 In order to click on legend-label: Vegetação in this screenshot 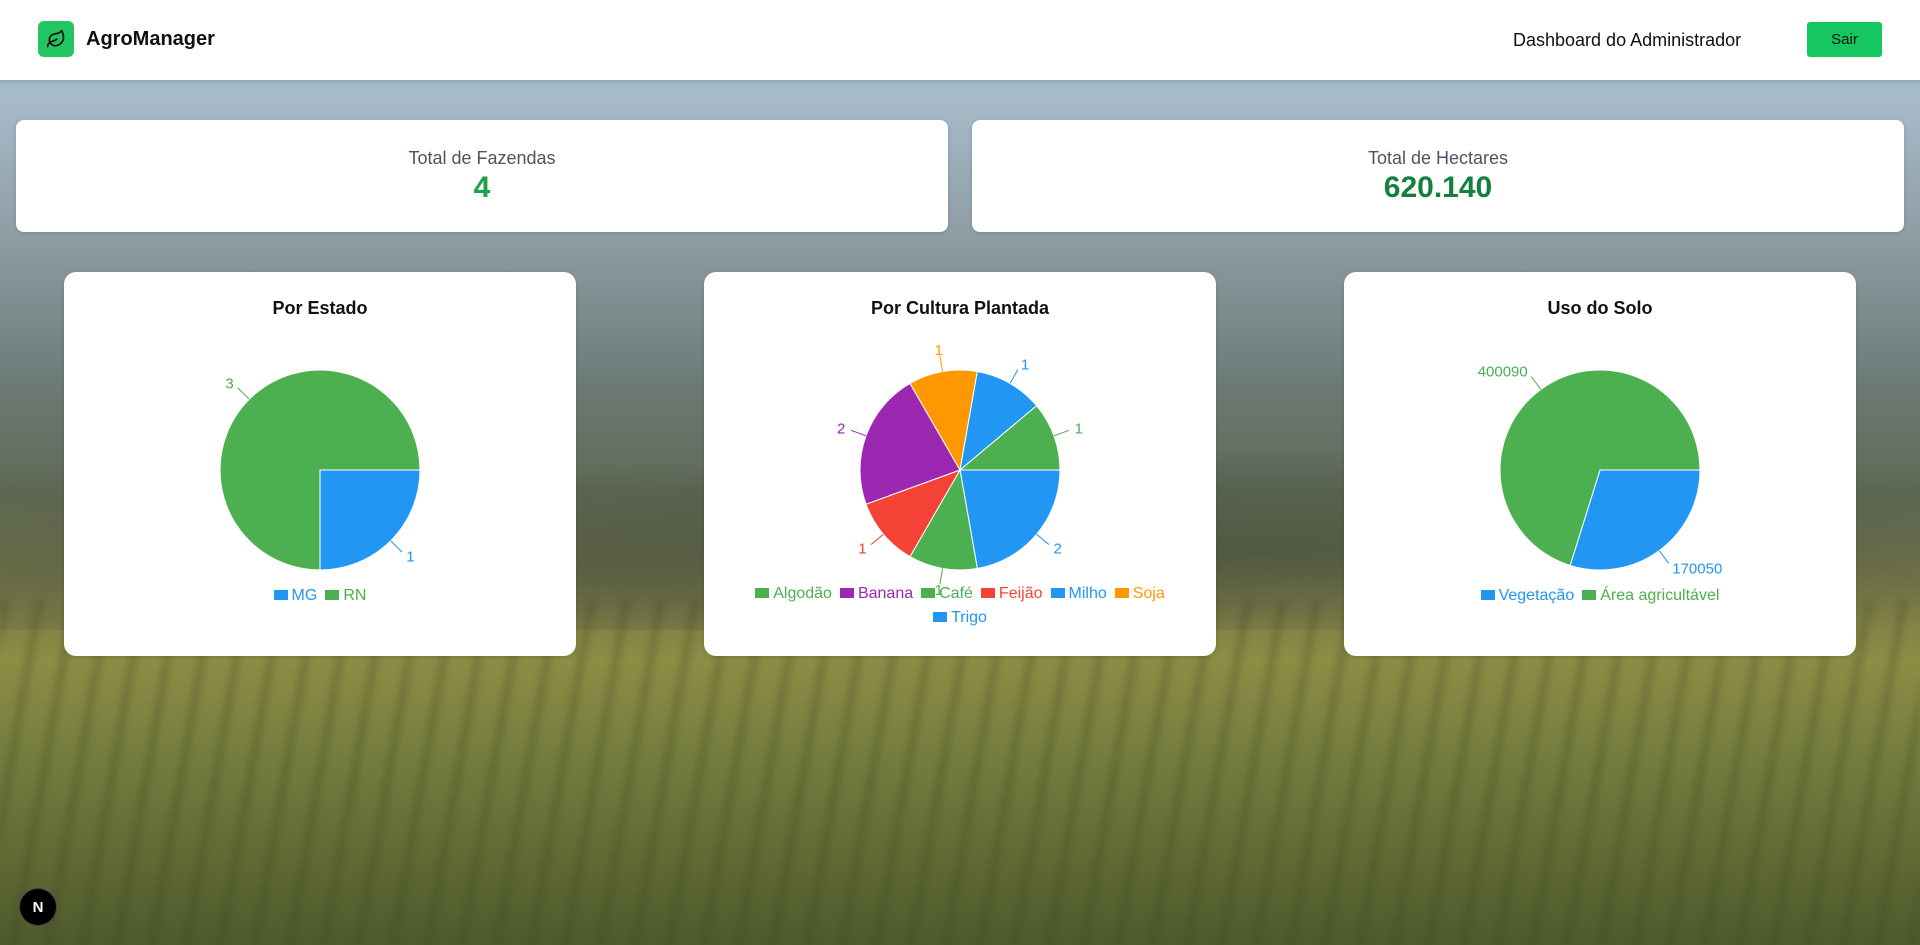, I will do `click(1536, 595)`.